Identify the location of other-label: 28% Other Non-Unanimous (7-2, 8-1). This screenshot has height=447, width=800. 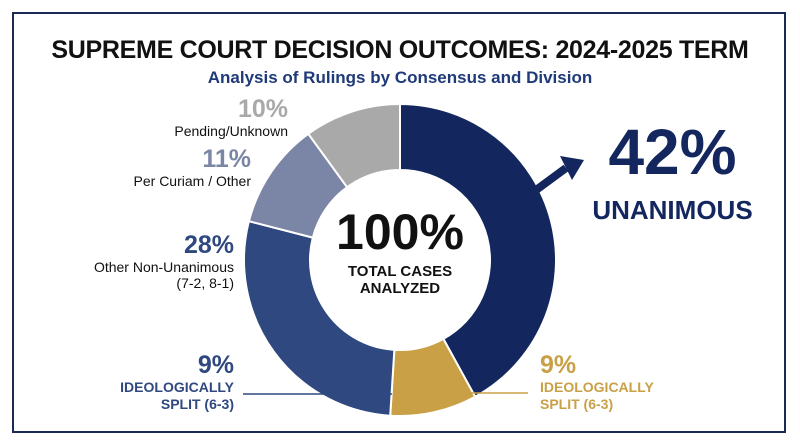
(163, 261).